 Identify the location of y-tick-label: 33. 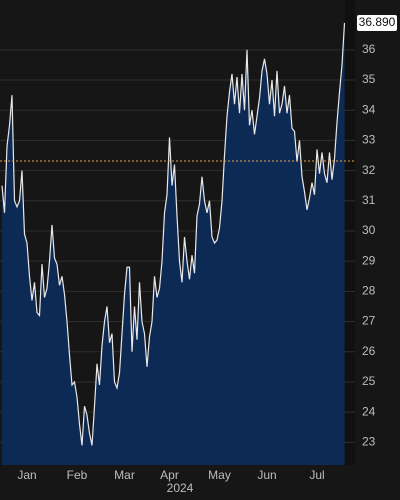
(369, 140).